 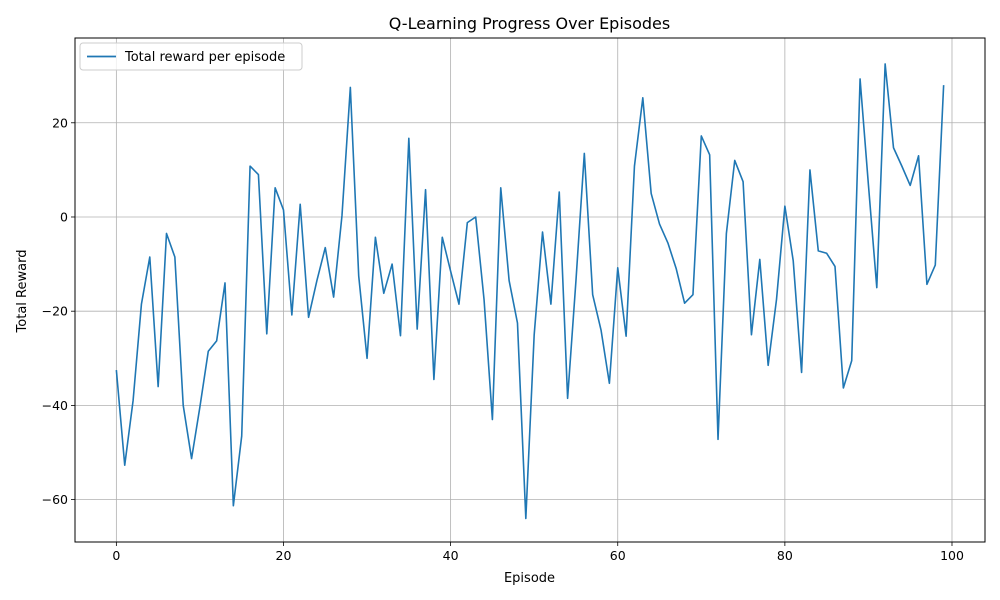 What do you see at coordinates (60, 122) in the screenshot?
I see `y-tick-label: 20` at bounding box center [60, 122].